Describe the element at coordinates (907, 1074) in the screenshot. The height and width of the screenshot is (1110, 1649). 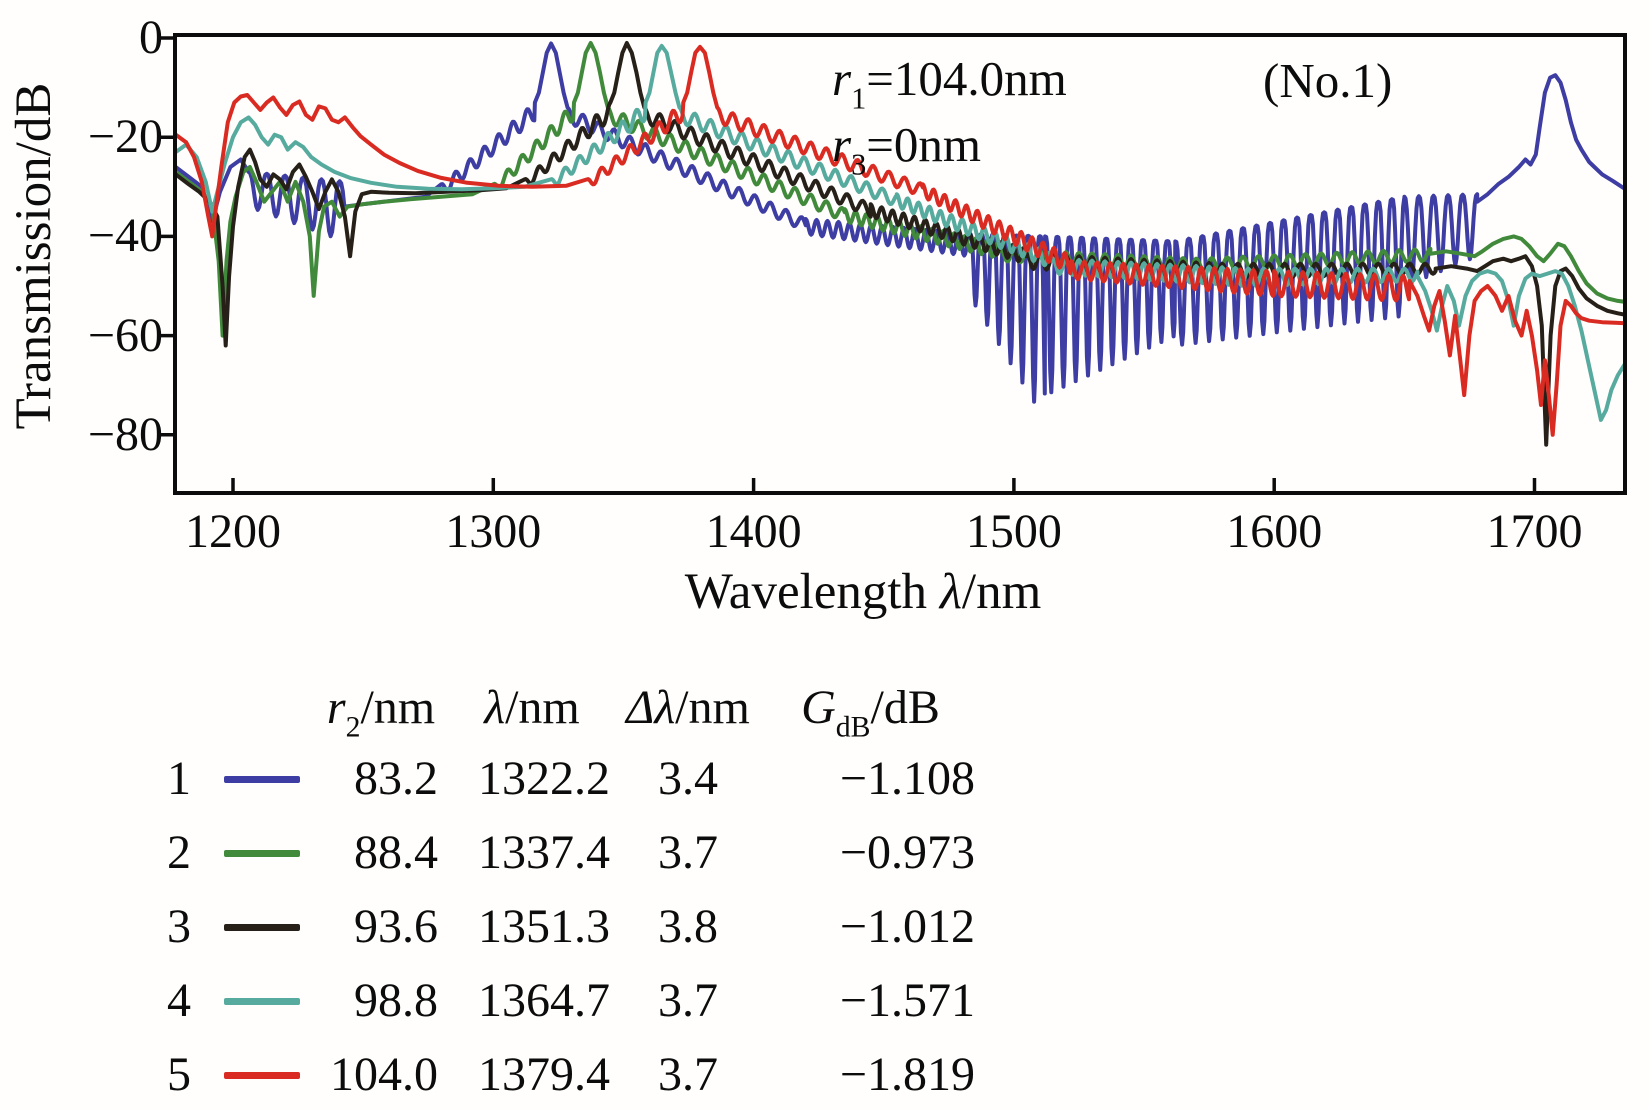
I see `legend-gdb-value: −1.819` at that location.